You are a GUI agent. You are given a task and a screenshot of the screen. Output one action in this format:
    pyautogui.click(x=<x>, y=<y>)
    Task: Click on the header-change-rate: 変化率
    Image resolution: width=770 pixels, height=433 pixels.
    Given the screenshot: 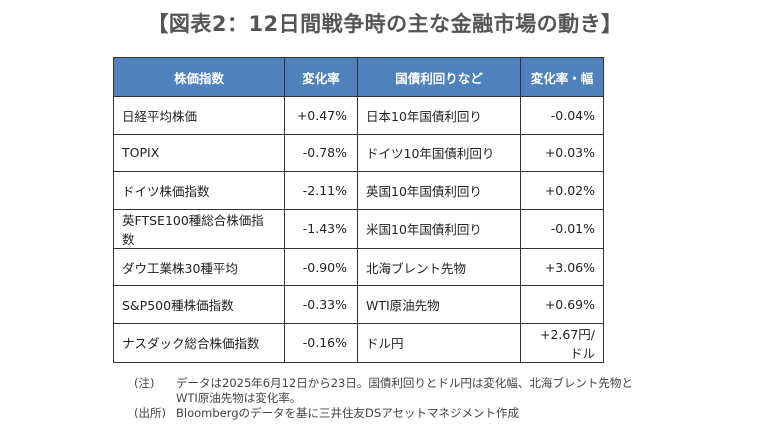 What is the action you would take?
    pyautogui.click(x=321, y=77)
    